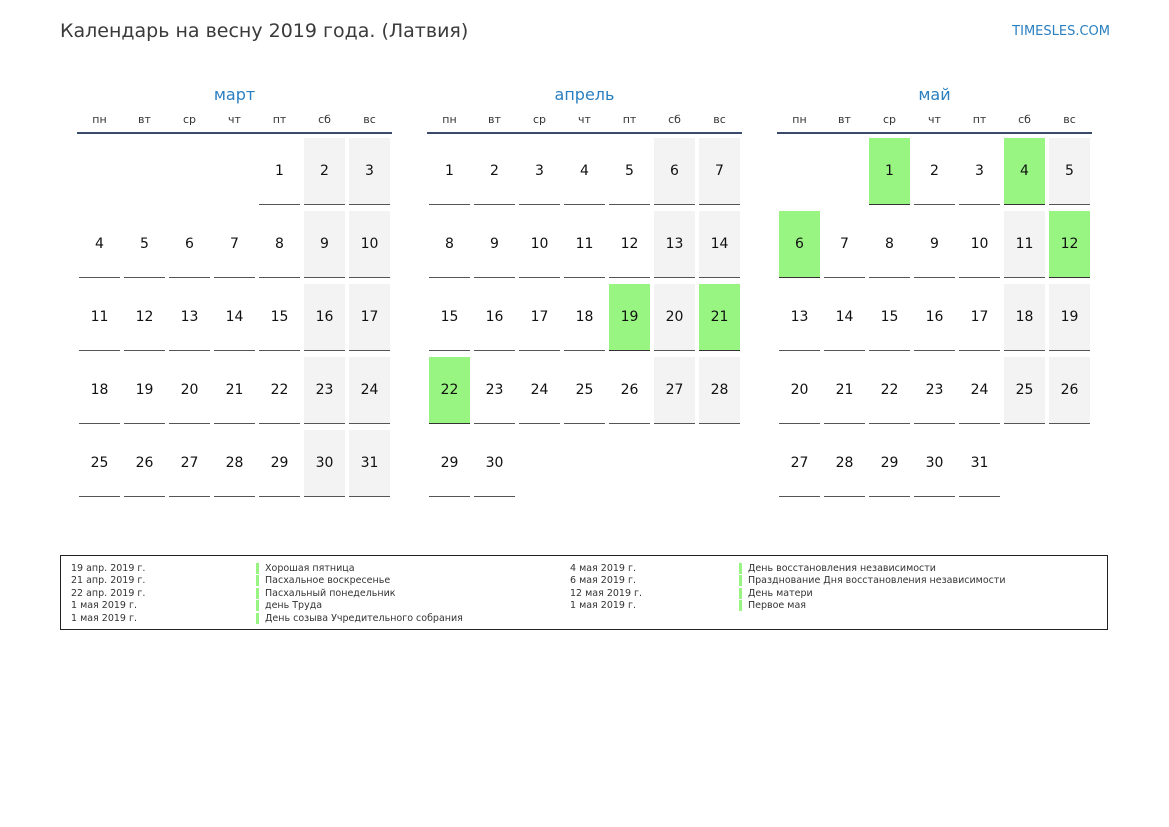 The image size is (1169, 827). I want to click on weekday-label: ср, so click(539, 119).